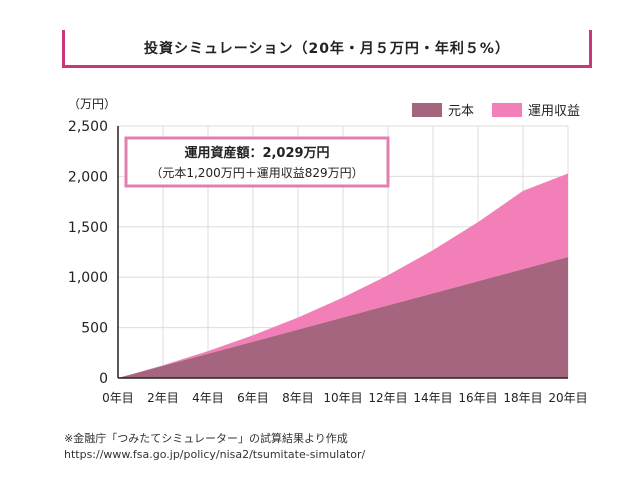 Image resolution: width=640 pixels, height=480 pixels. Describe the element at coordinates (427, 110) in the screenshot. I see `legend-swatch-元本` at that location.